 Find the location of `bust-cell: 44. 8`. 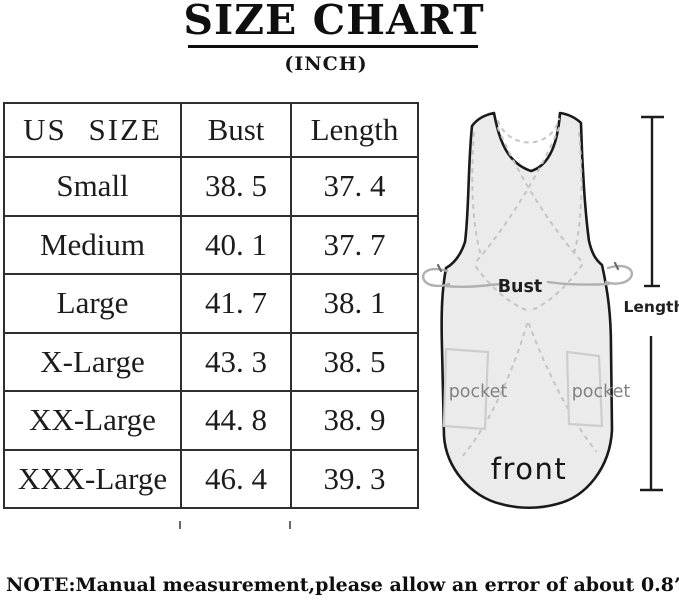

bust-cell: 44. 8 is located at coordinates (236, 420).